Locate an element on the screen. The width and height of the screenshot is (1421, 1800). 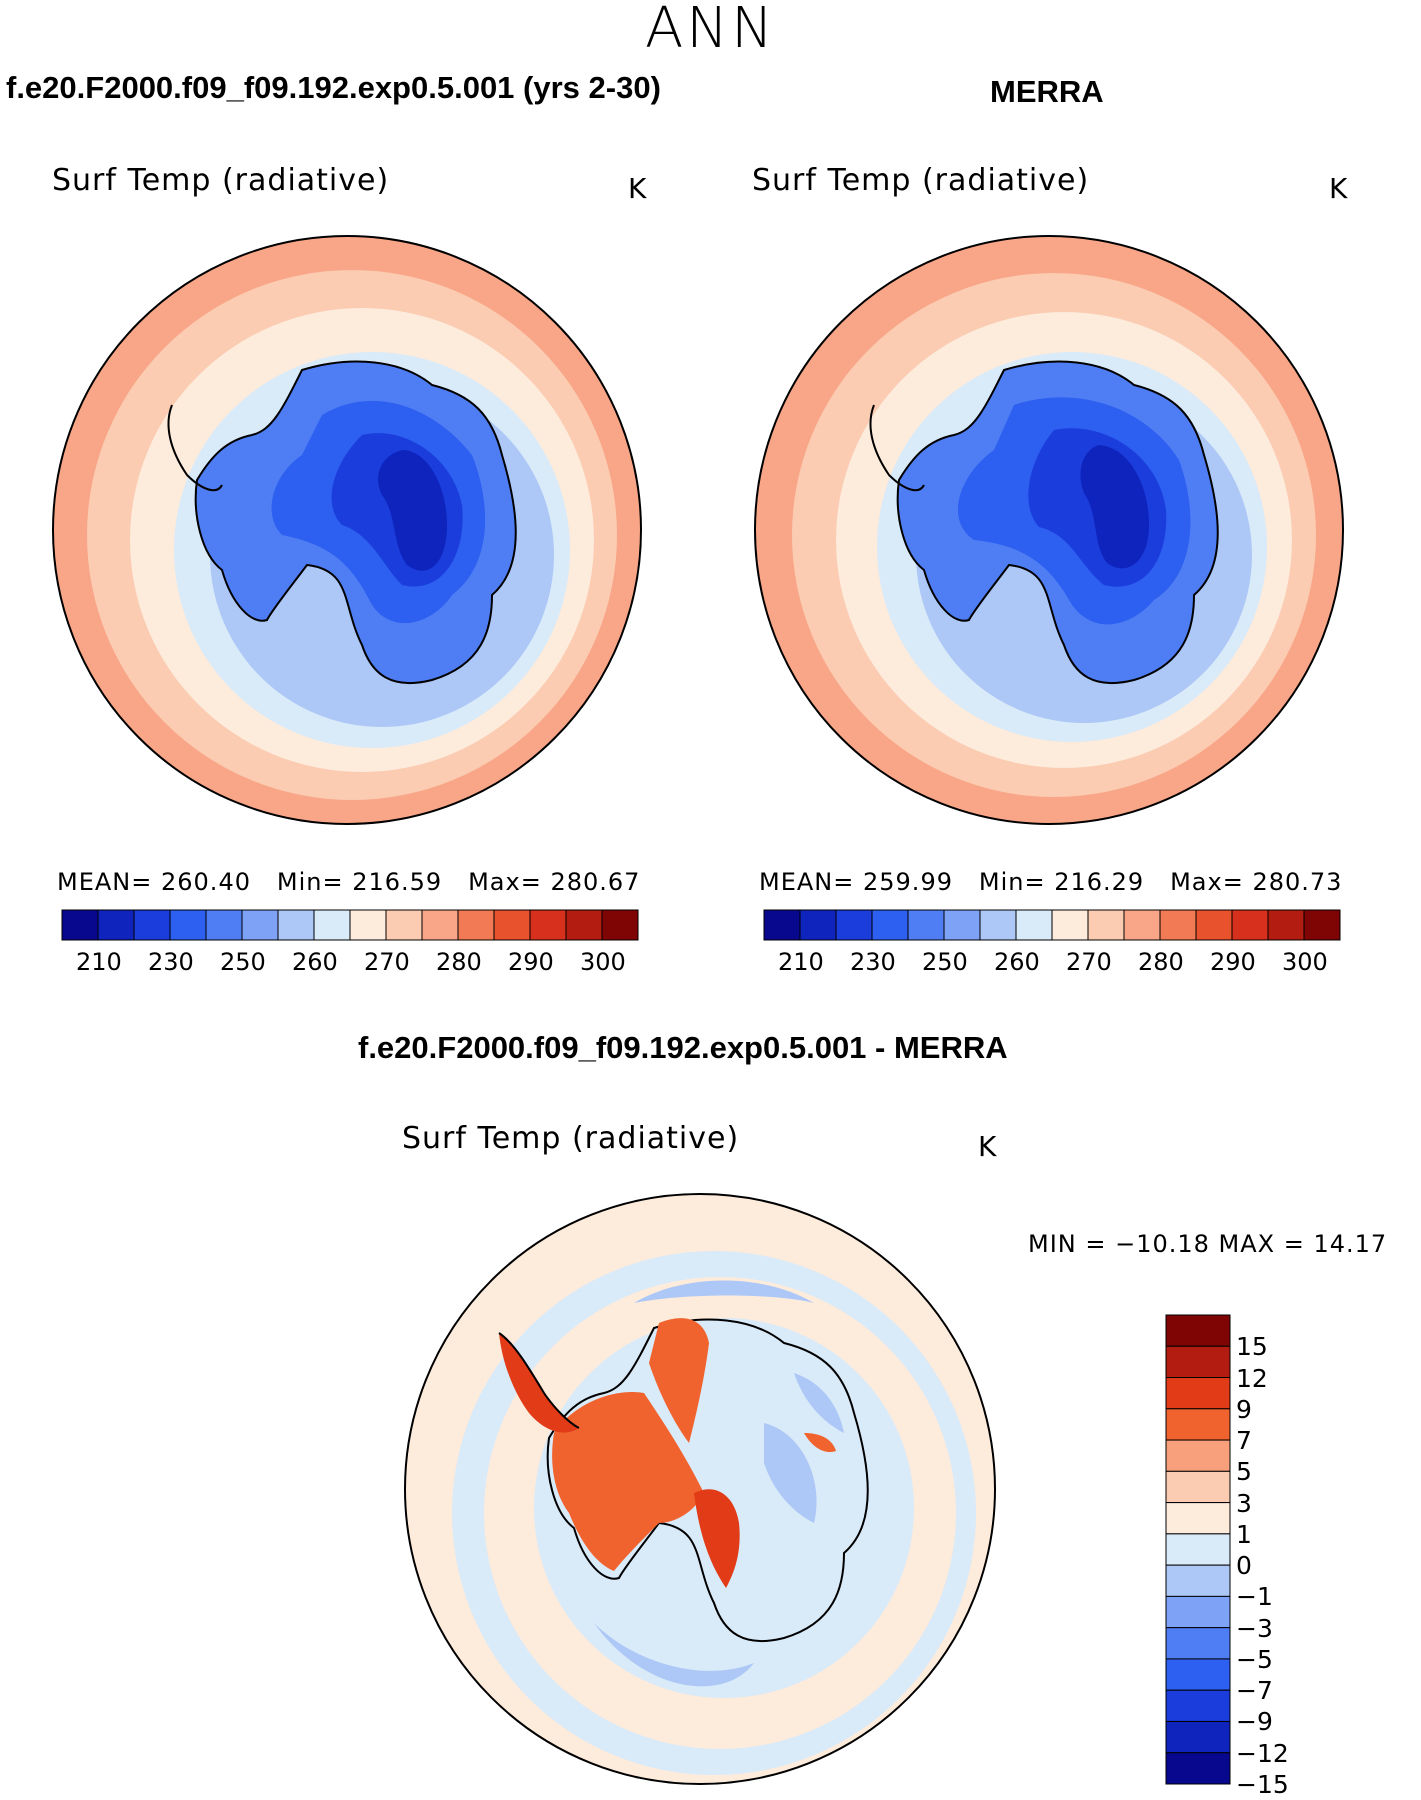
diff-ross-warm is located at coordinates (679, 1380).